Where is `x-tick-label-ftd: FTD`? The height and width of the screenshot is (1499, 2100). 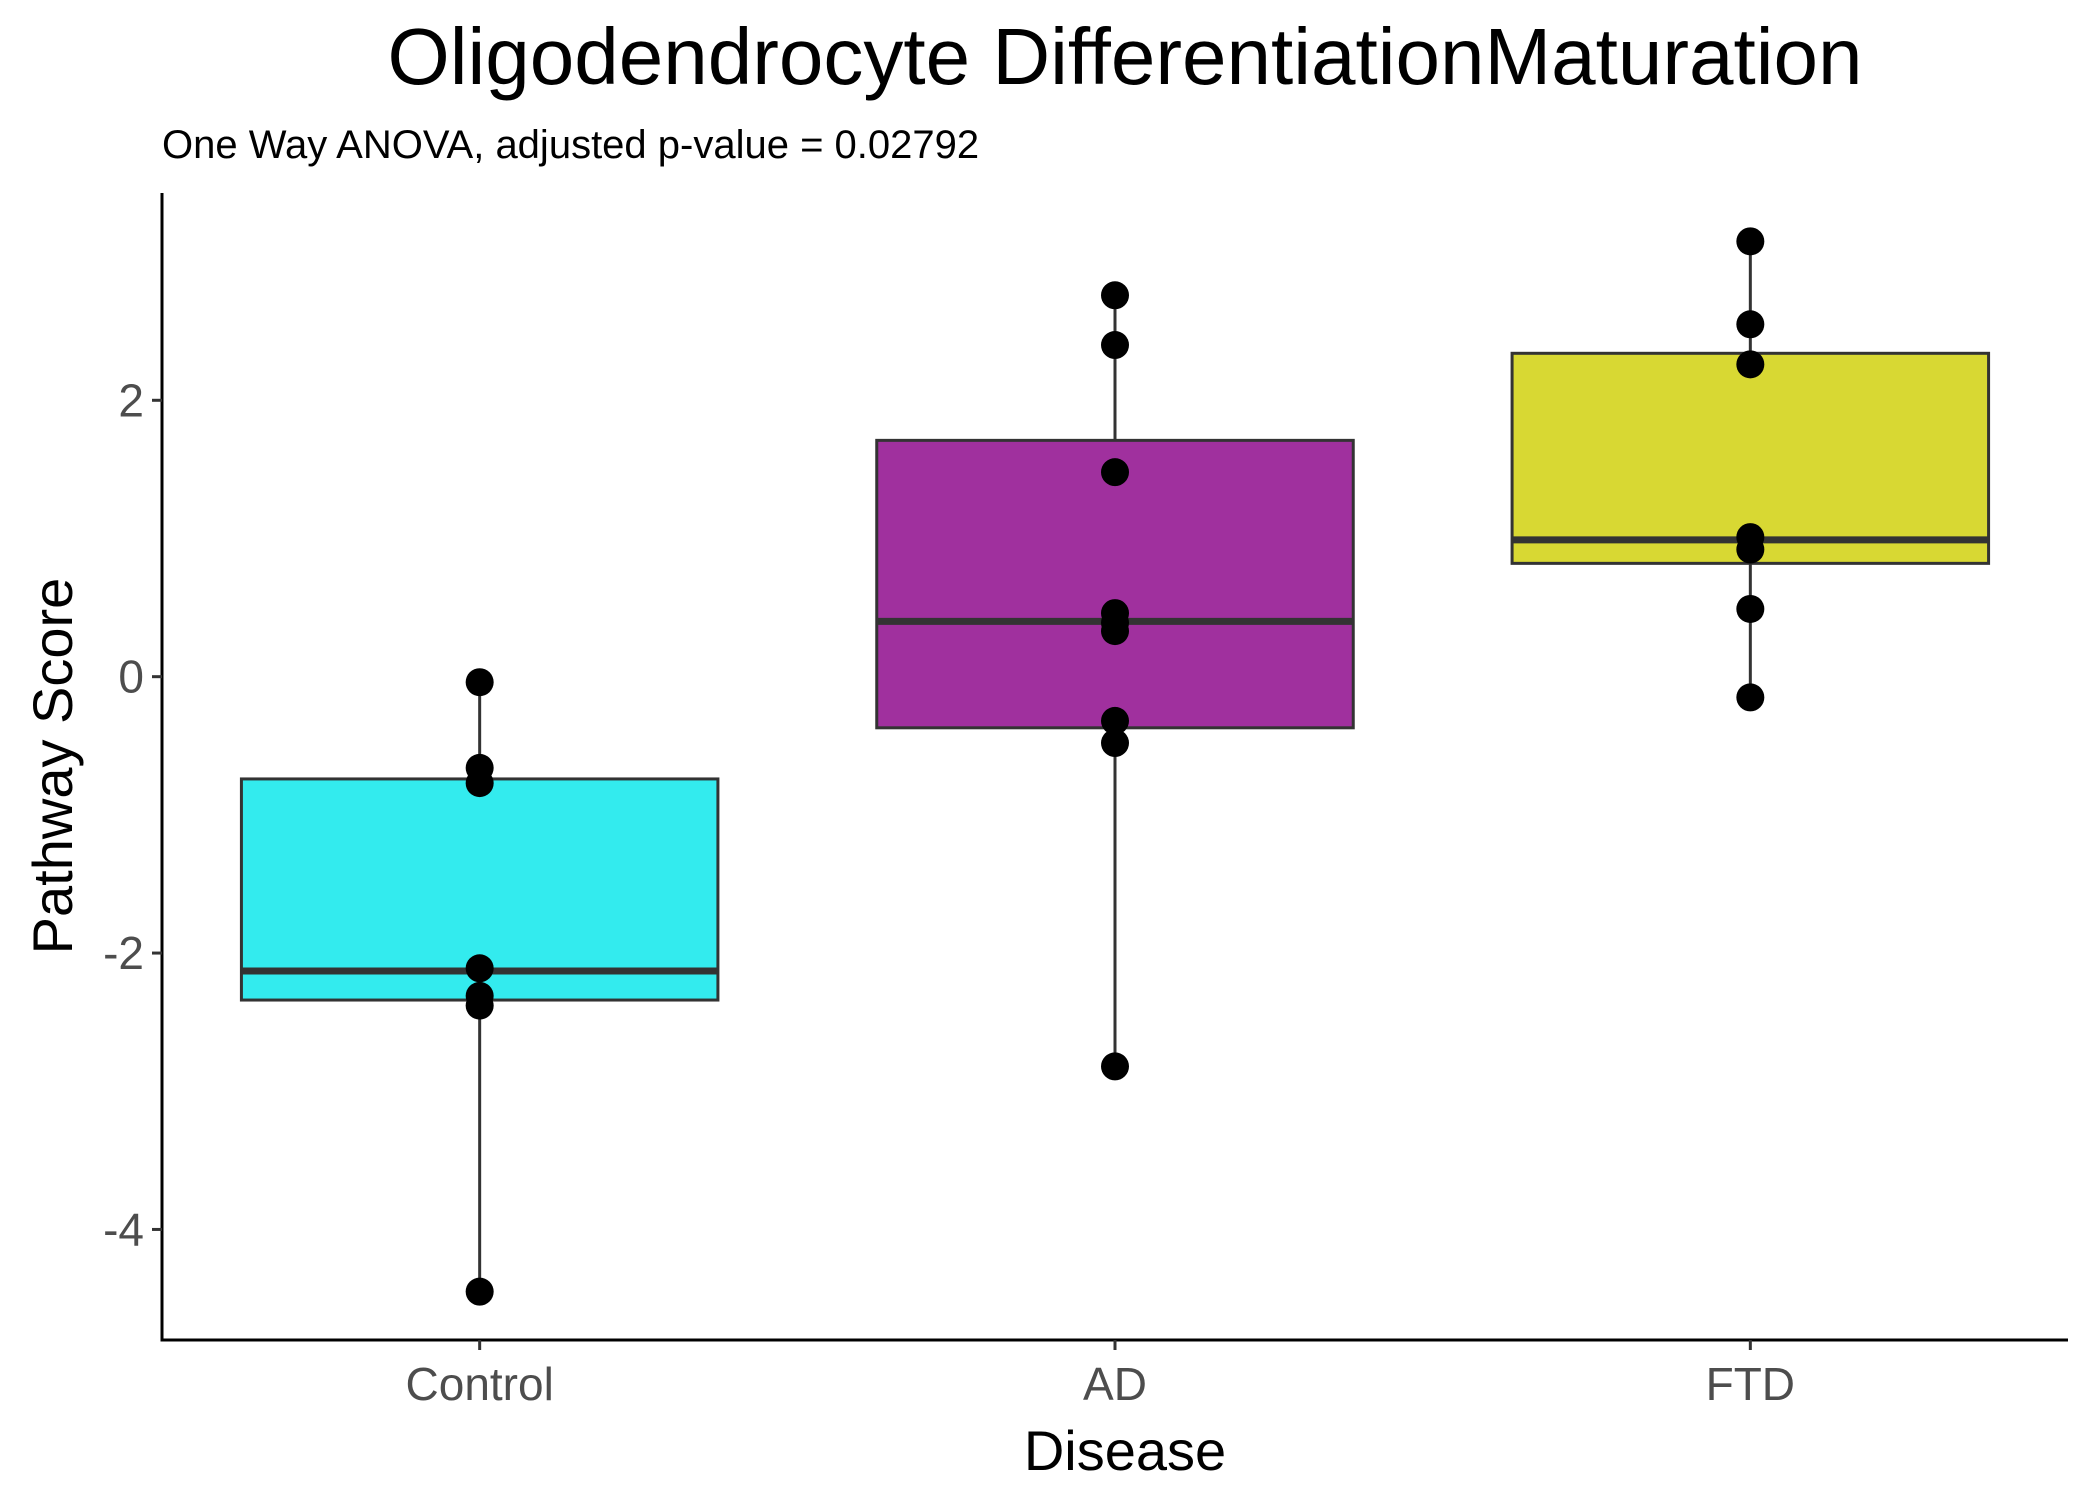 x-tick-label-ftd: FTD is located at coordinates (1750, 1384).